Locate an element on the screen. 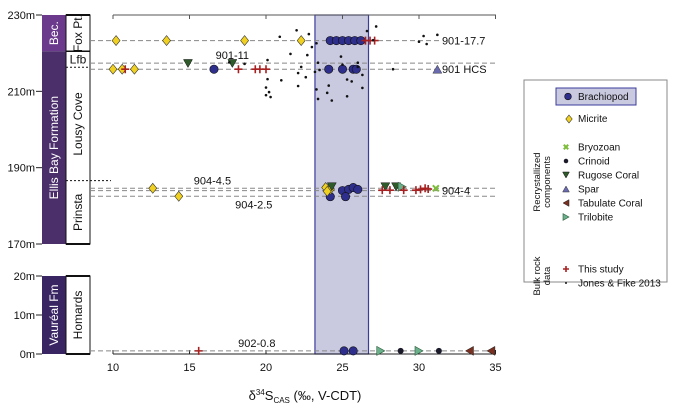 This screenshot has height=410, width=684. series-jones-fike-2013 is located at coordinates (333, 63).